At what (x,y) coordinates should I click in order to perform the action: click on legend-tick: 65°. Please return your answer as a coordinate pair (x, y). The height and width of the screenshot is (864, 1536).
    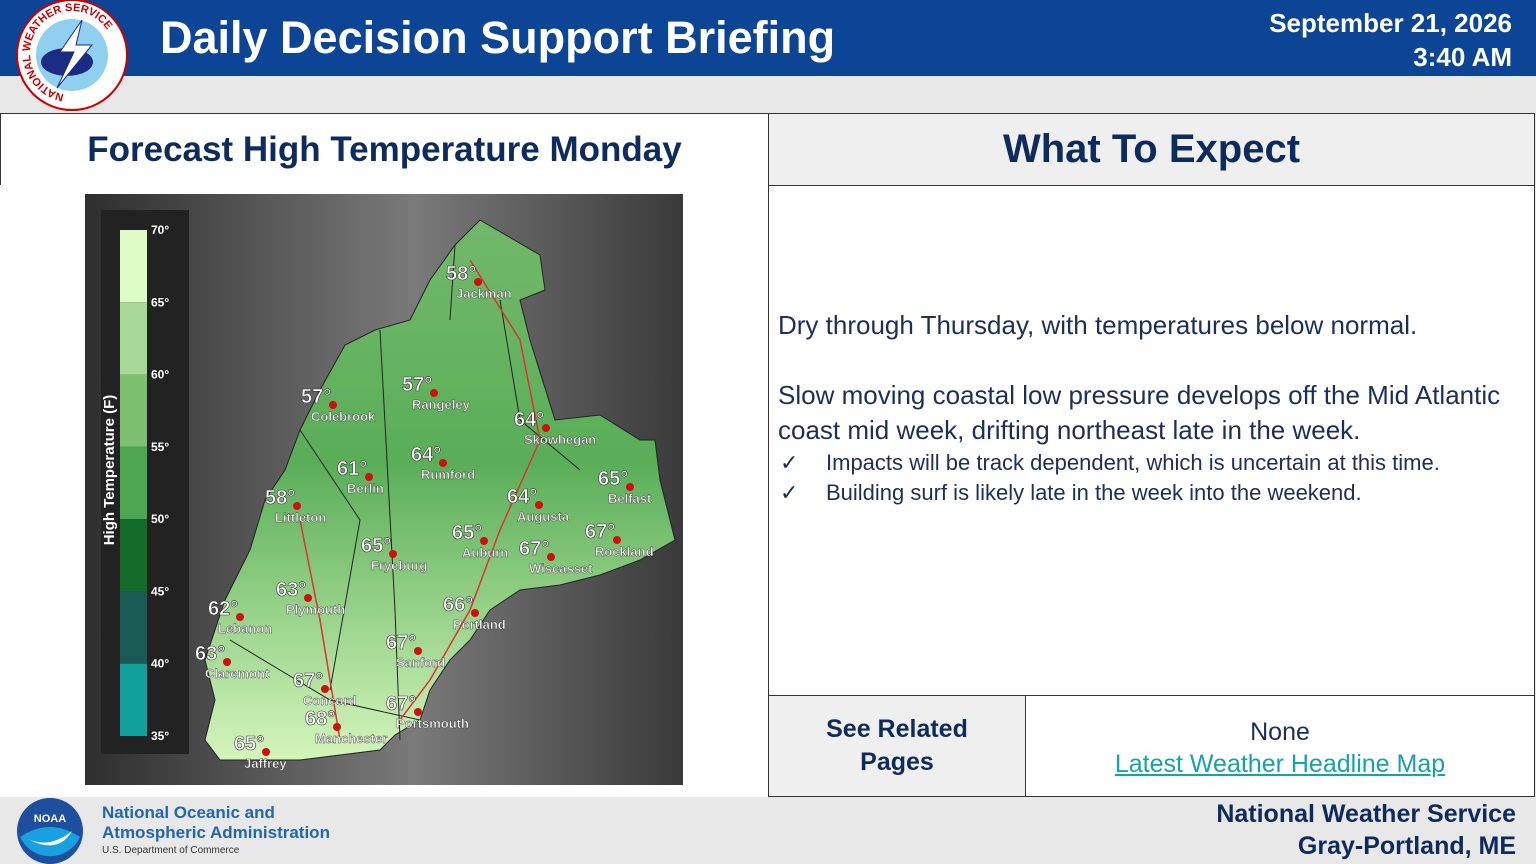
    Looking at the image, I should click on (160, 302).